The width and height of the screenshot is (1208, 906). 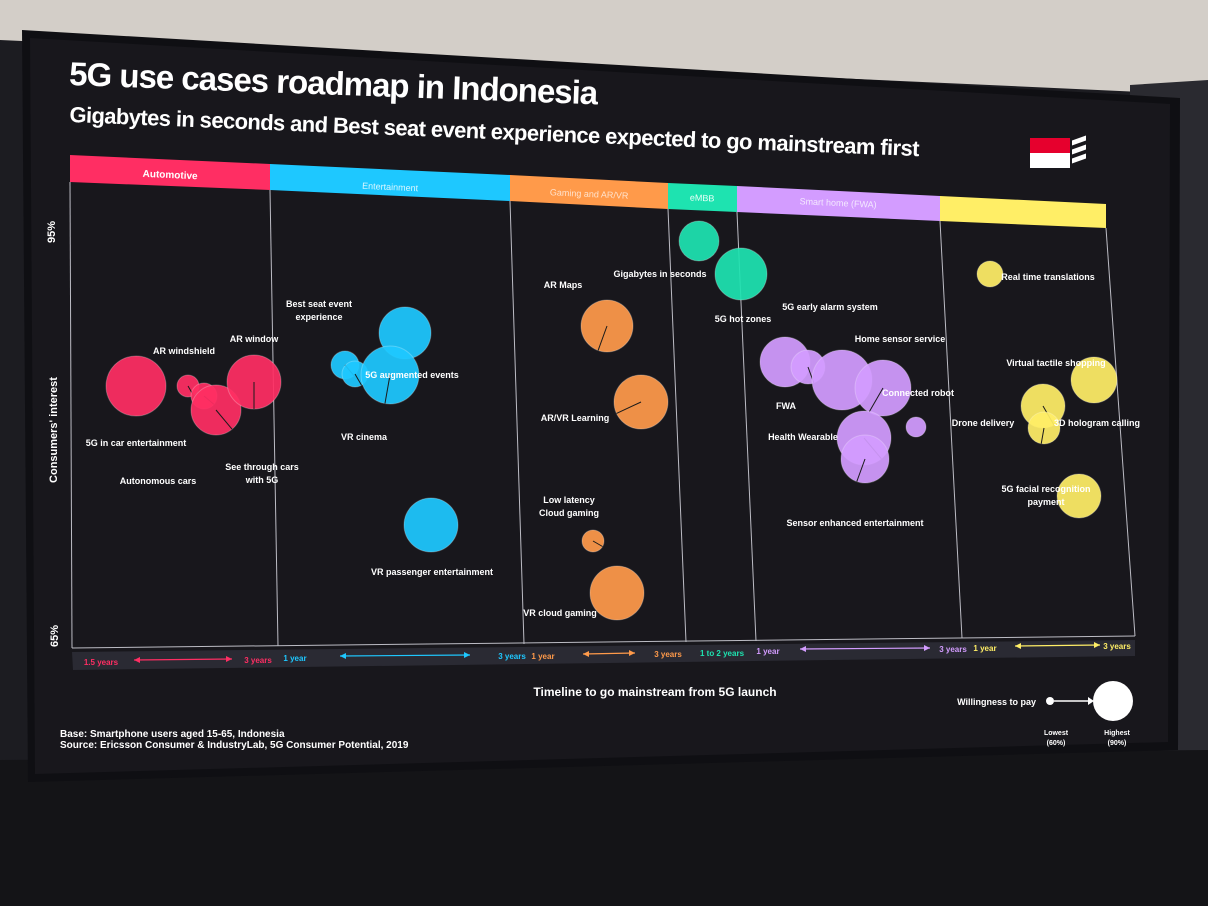 I want to click on bubble-label: AR/VR Learning, so click(x=575, y=418).